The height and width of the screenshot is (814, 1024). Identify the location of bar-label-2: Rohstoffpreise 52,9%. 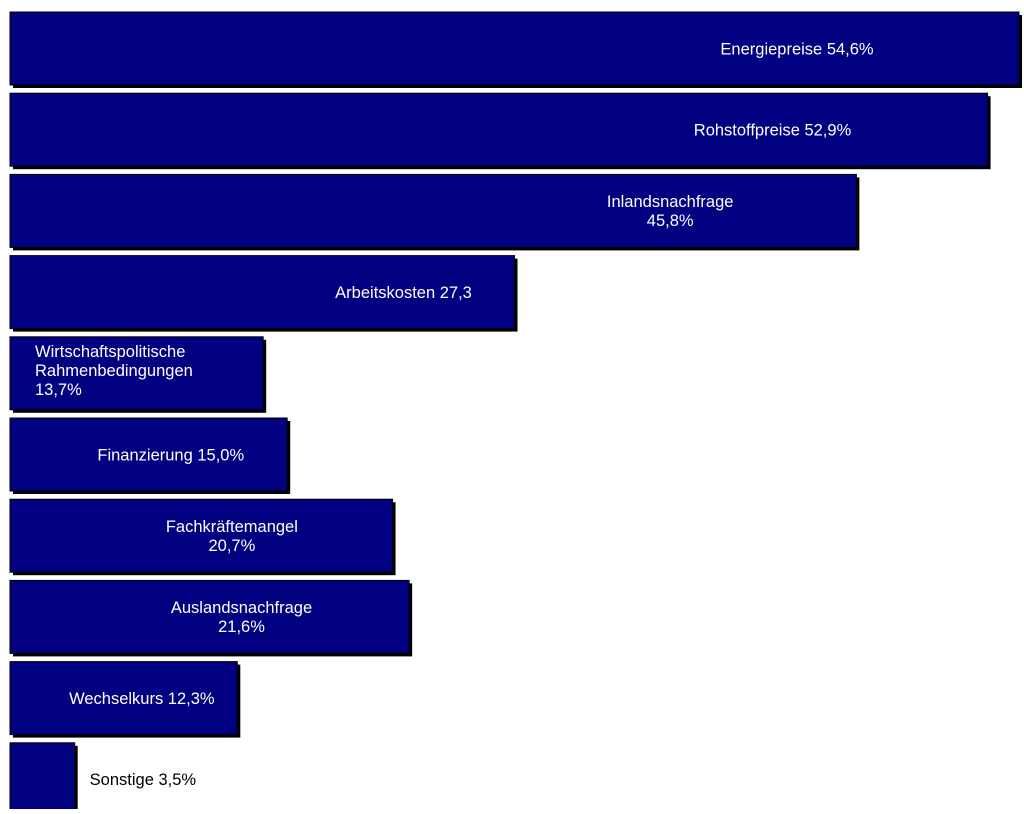
(773, 130).